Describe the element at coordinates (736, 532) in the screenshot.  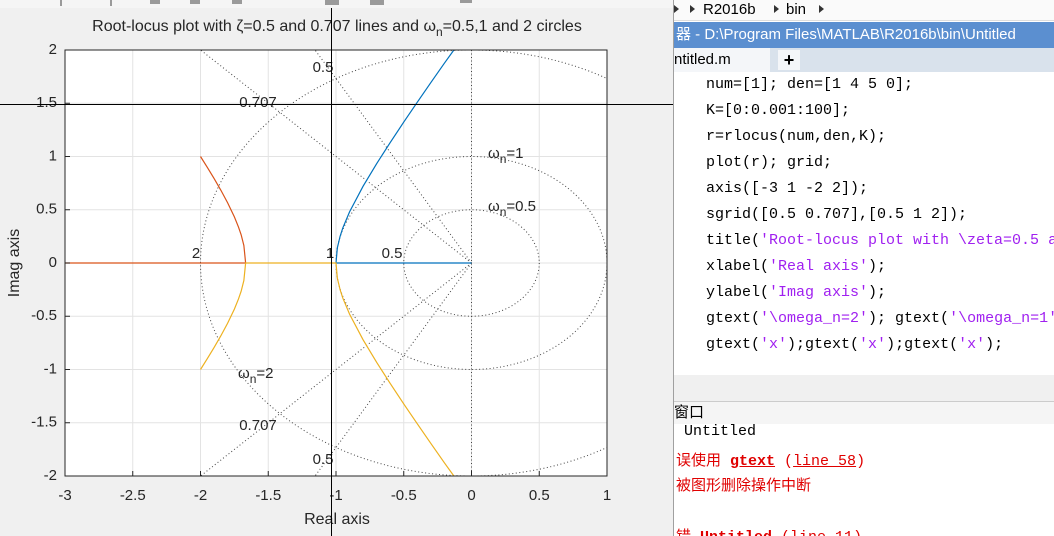
I see `error-link: Untitled` at that location.